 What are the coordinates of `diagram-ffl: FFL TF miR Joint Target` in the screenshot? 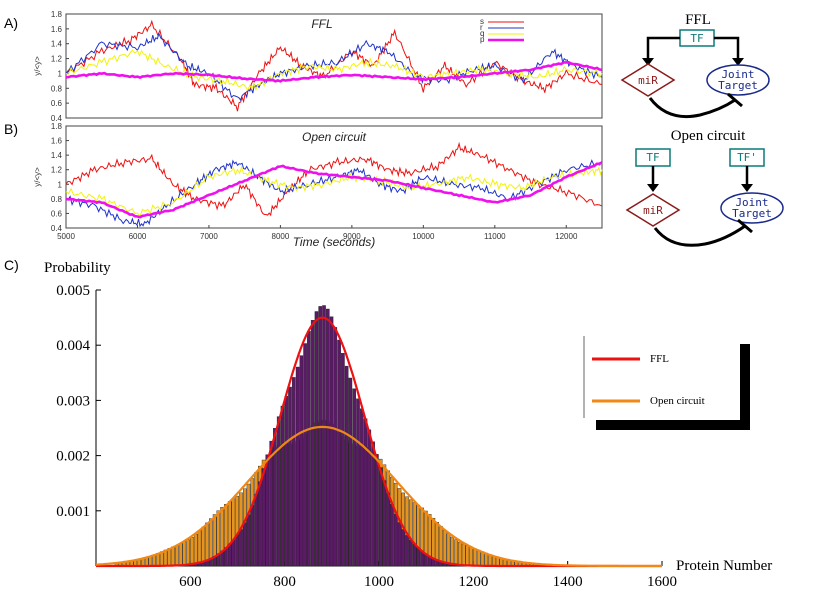 It's located at (695, 65).